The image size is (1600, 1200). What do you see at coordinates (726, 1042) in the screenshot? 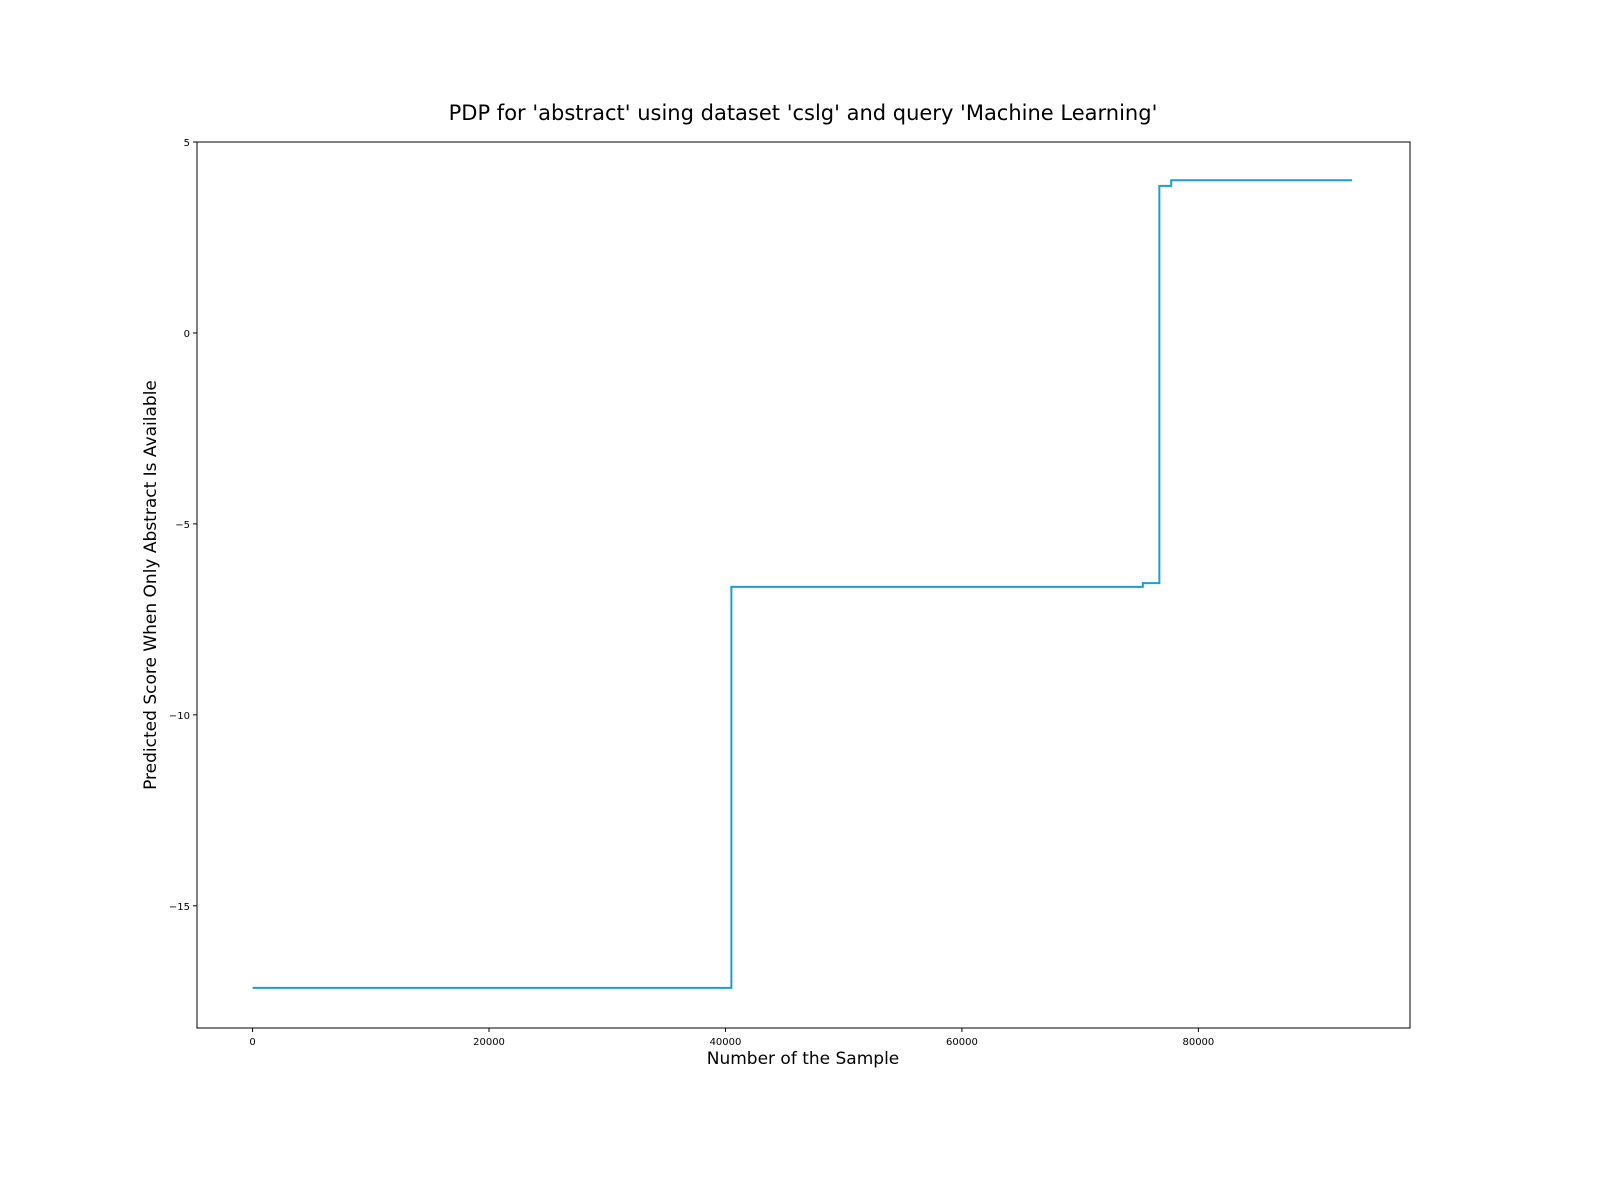
I see `x-tick-label: 40000` at bounding box center [726, 1042].